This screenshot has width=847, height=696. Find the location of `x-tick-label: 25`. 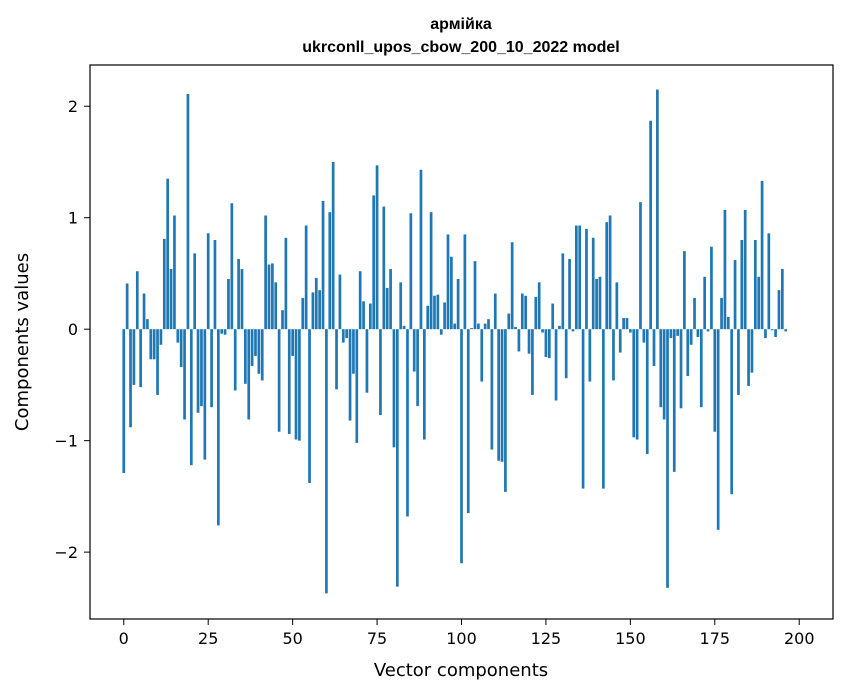

x-tick-label: 25 is located at coordinates (208, 638).